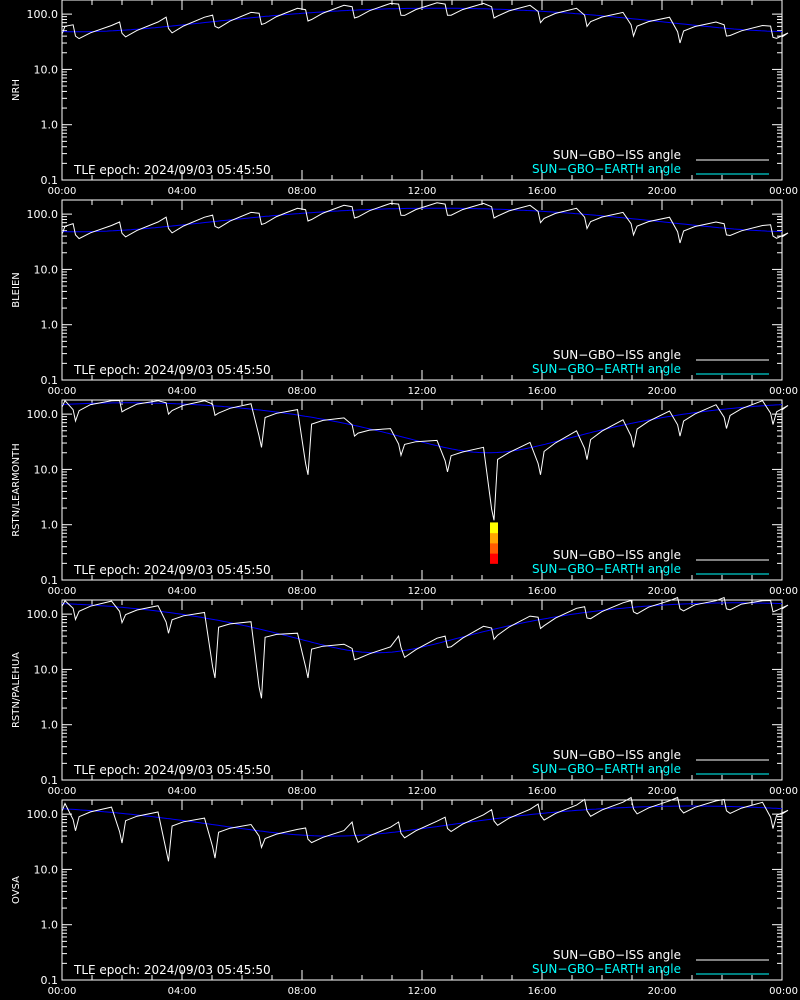 The width and height of the screenshot is (800, 1000). I want to click on y-axis-label: OVSA, so click(16, 890).